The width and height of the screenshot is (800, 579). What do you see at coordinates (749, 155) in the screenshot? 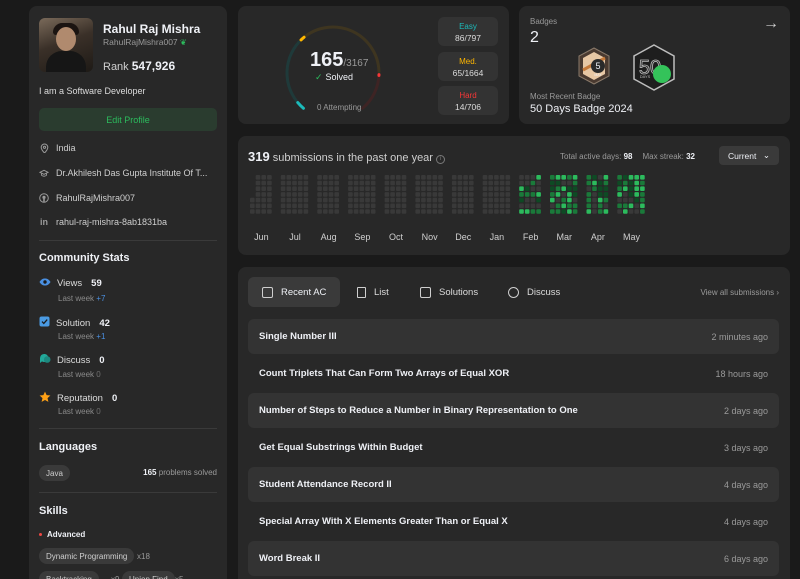
I see `year-select: Current ⌄` at bounding box center [749, 155].